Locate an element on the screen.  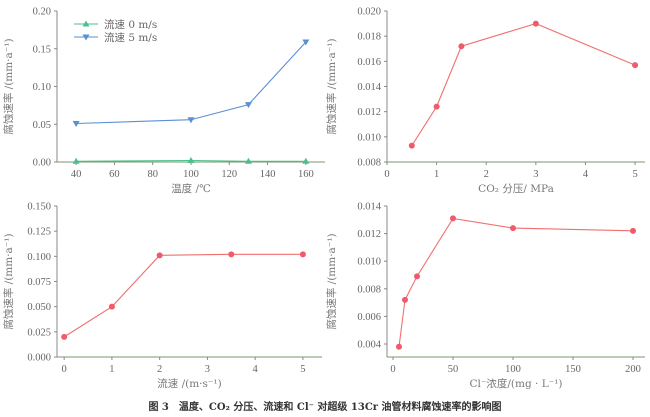
x-tick-label: 120 is located at coordinates (229, 174).